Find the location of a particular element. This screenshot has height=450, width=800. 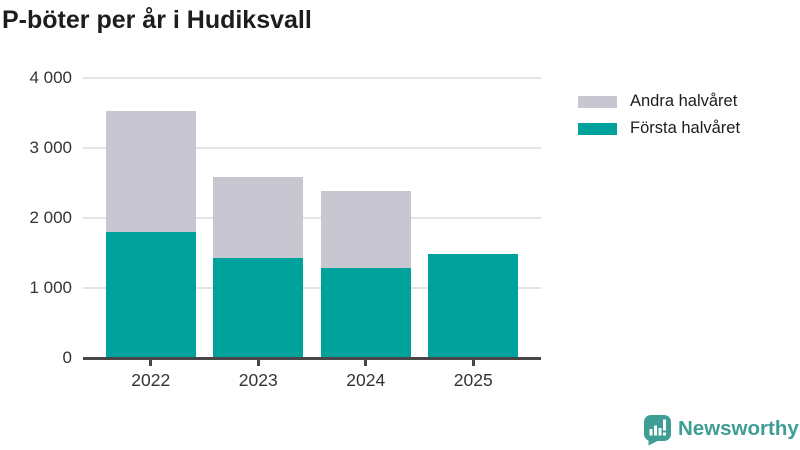

newsworthy-bubble-chart-icon is located at coordinates (657, 430).